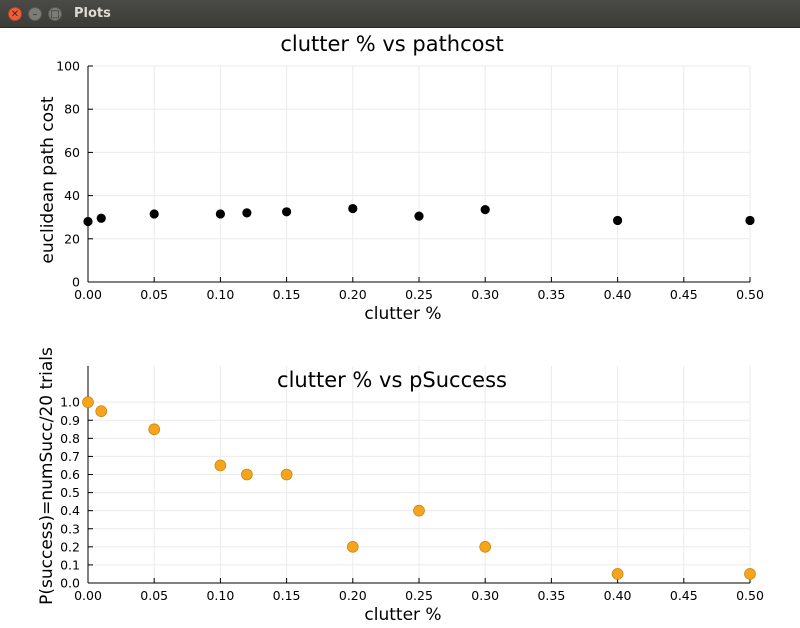  Describe the element at coordinates (70, 583) in the screenshot. I see `plot2-ytick-label: 0.0` at that location.